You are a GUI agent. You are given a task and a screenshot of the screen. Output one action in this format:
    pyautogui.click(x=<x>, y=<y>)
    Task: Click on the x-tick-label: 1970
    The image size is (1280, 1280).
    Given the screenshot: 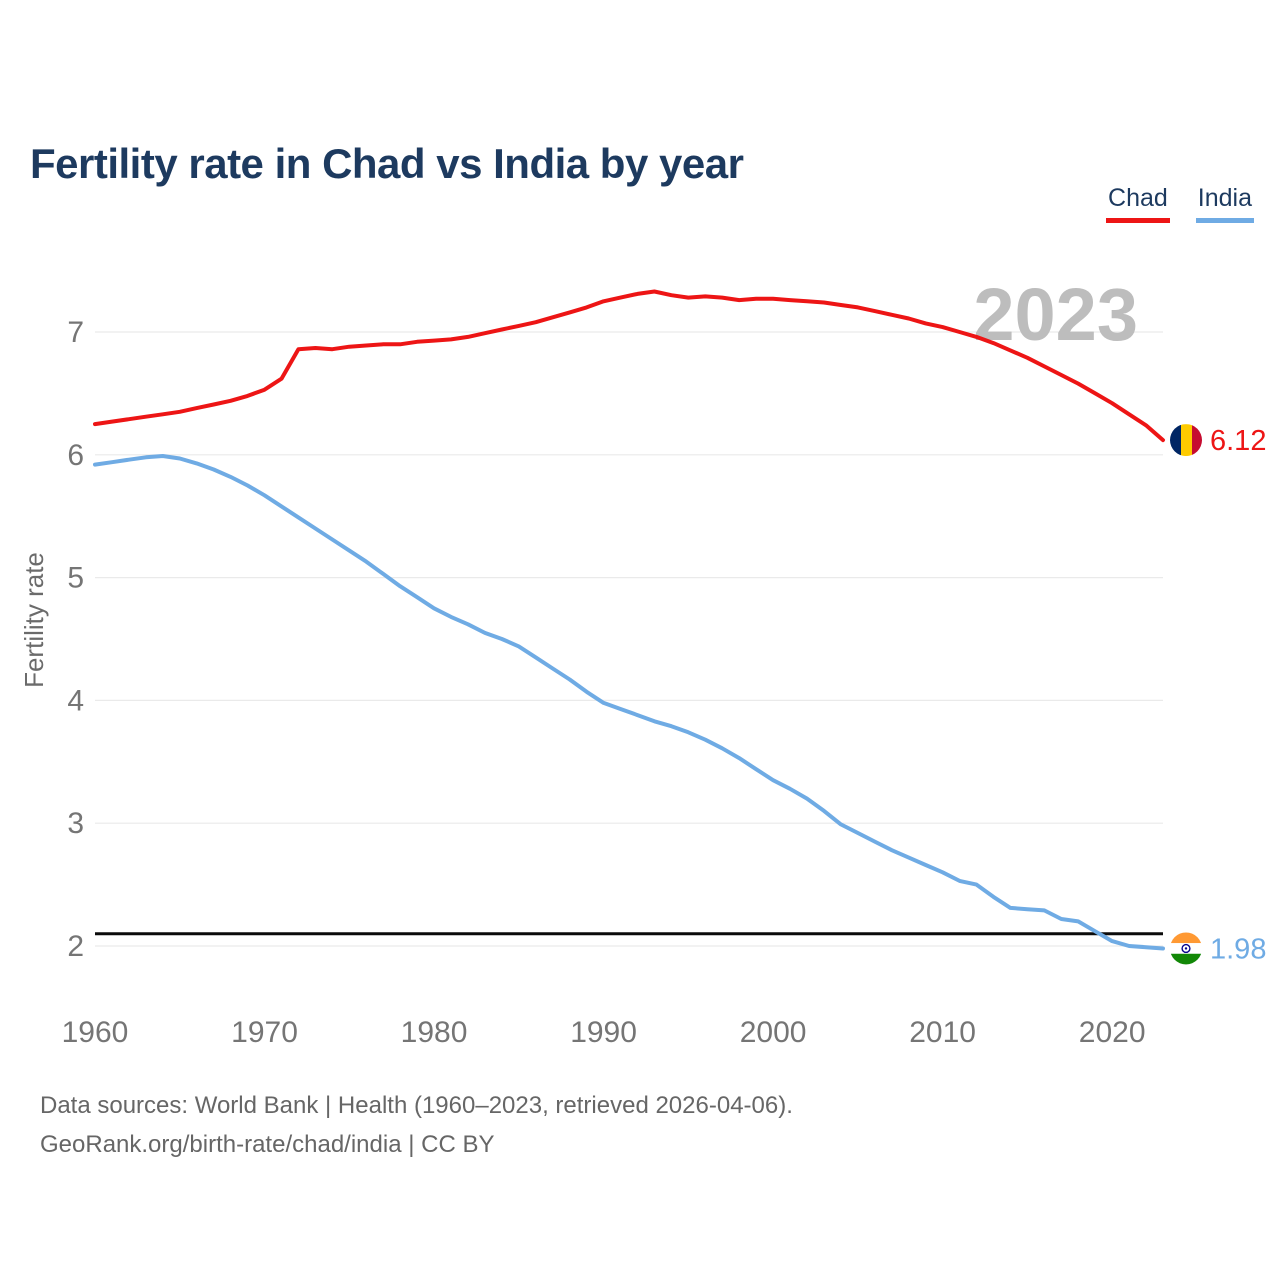 What is the action you would take?
    pyautogui.click(x=264, y=1032)
    